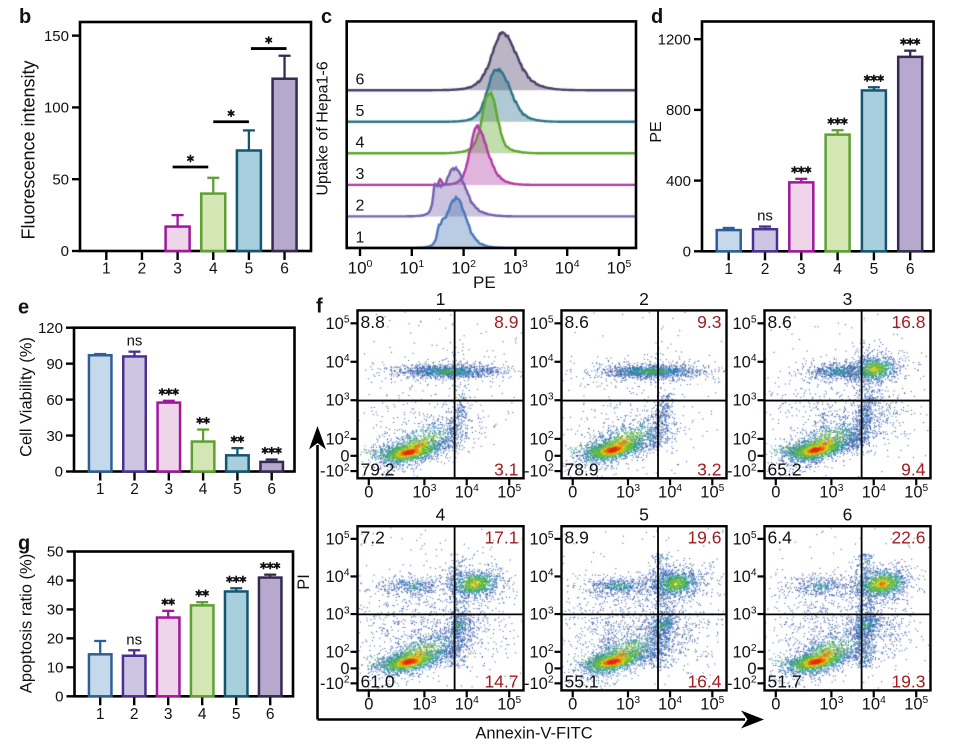 This screenshot has height=746, width=955. I want to click on svg-text: 79.2, so click(378, 469).